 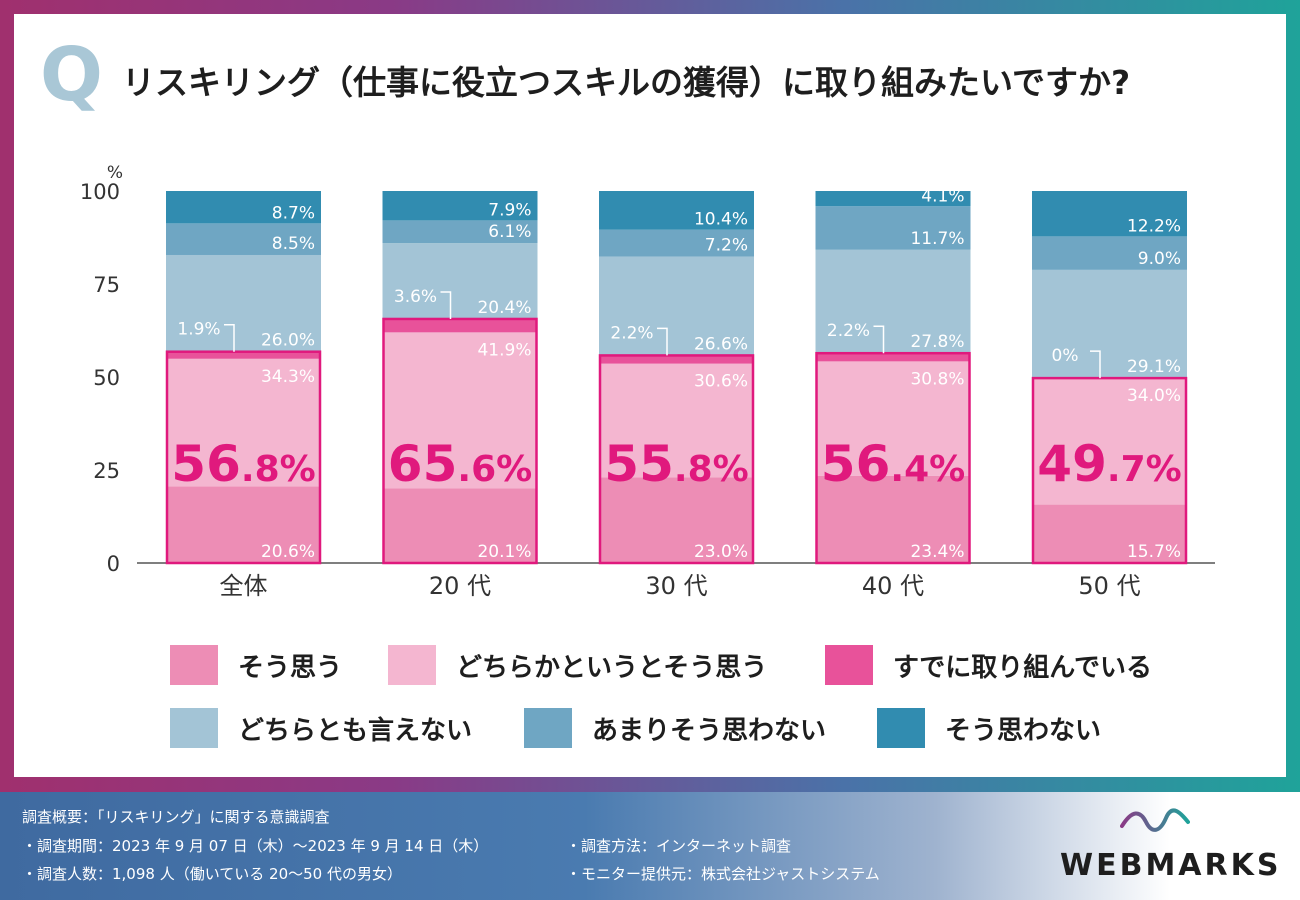 What do you see at coordinates (288, 552) in the screenshot?
I see `data-label: 20.6%` at bounding box center [288, 552].